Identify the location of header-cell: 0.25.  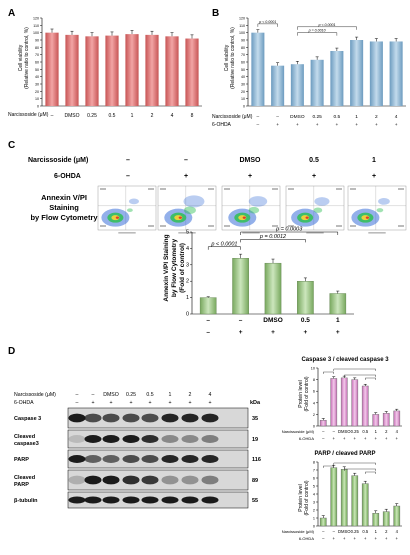
(131, 395).